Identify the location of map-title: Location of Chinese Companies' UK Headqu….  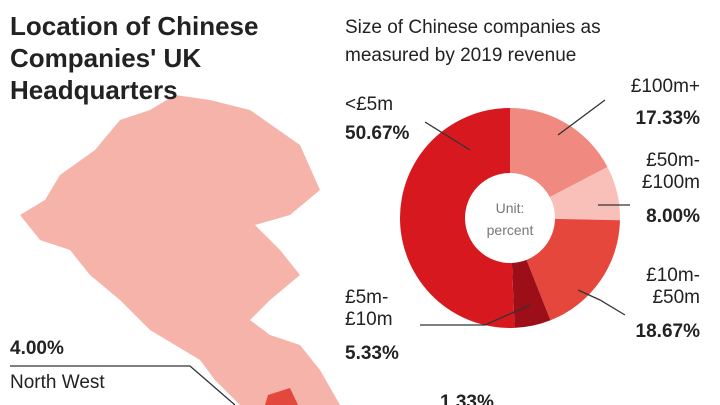
(134, 58).